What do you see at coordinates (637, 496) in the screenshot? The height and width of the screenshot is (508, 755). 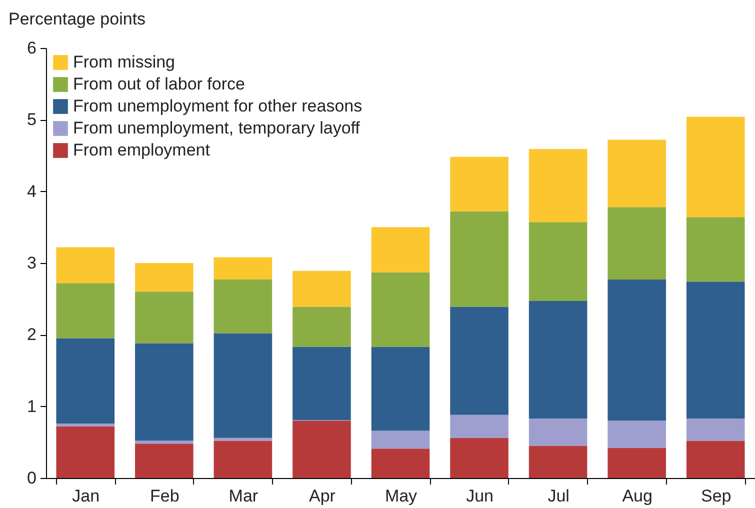 I see `x-tick-label: Aug` at bounding box center [637, 496].